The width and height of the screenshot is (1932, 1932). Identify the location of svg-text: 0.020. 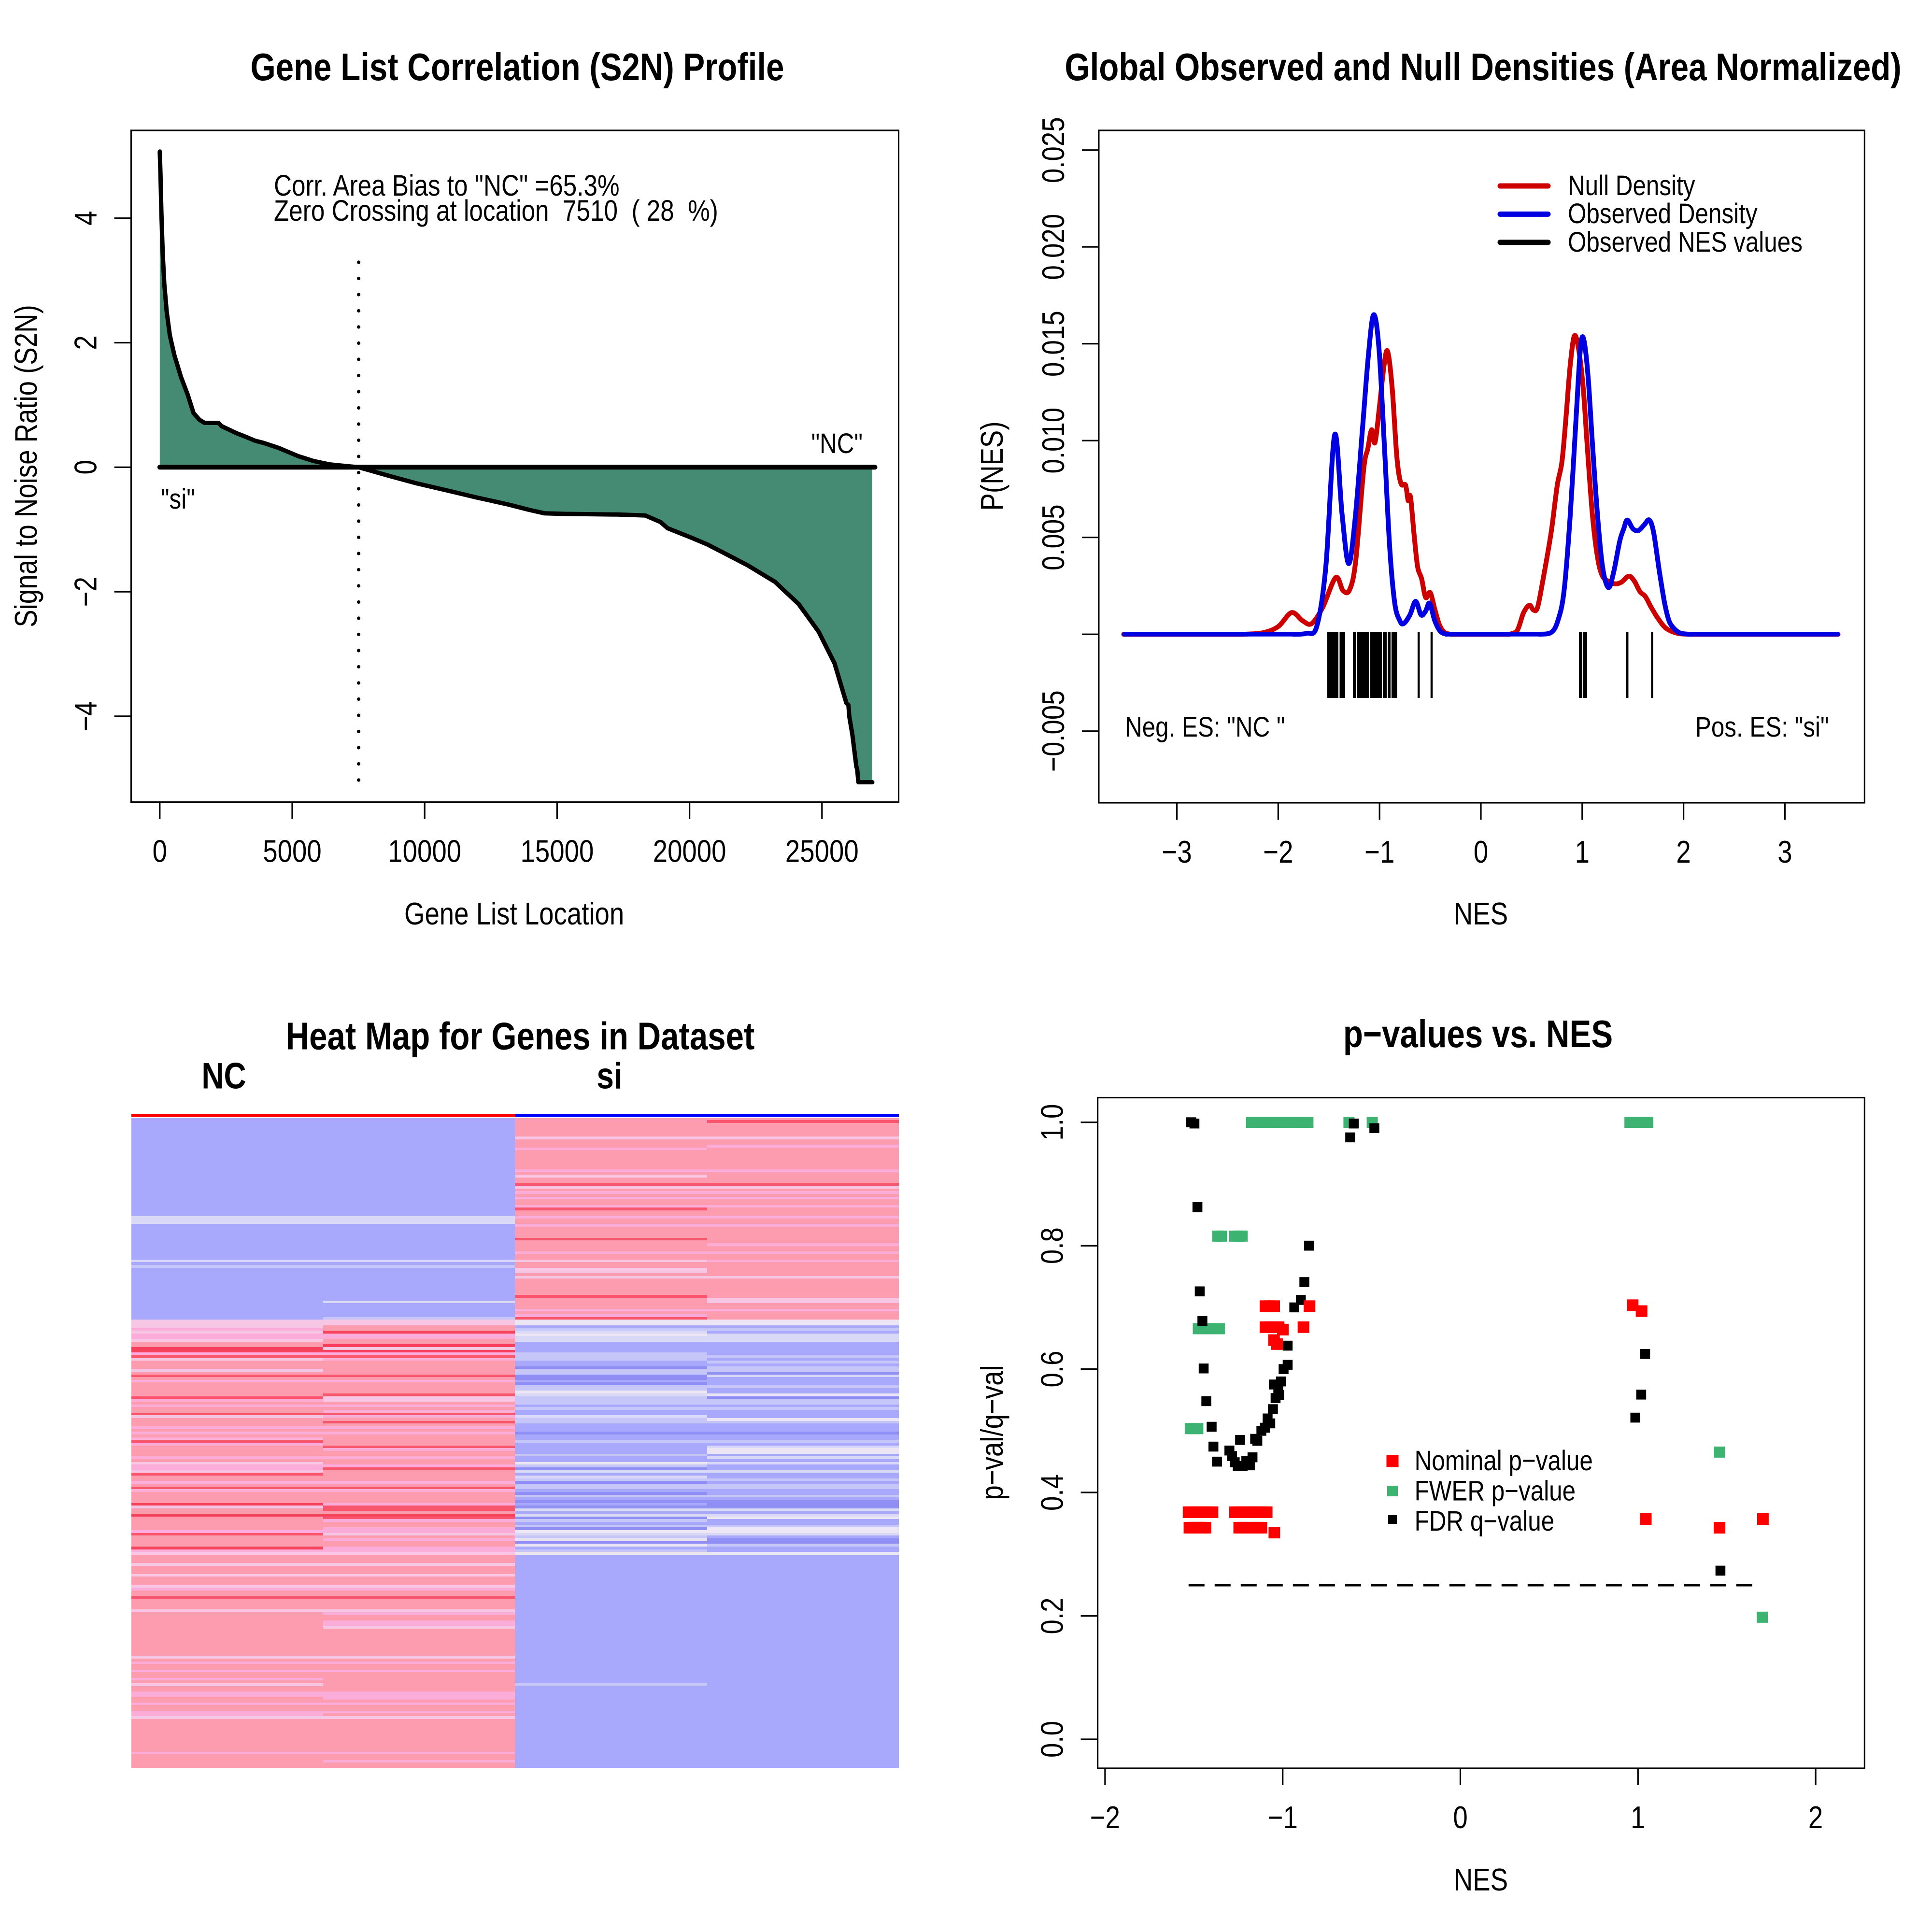
(1053, 247).